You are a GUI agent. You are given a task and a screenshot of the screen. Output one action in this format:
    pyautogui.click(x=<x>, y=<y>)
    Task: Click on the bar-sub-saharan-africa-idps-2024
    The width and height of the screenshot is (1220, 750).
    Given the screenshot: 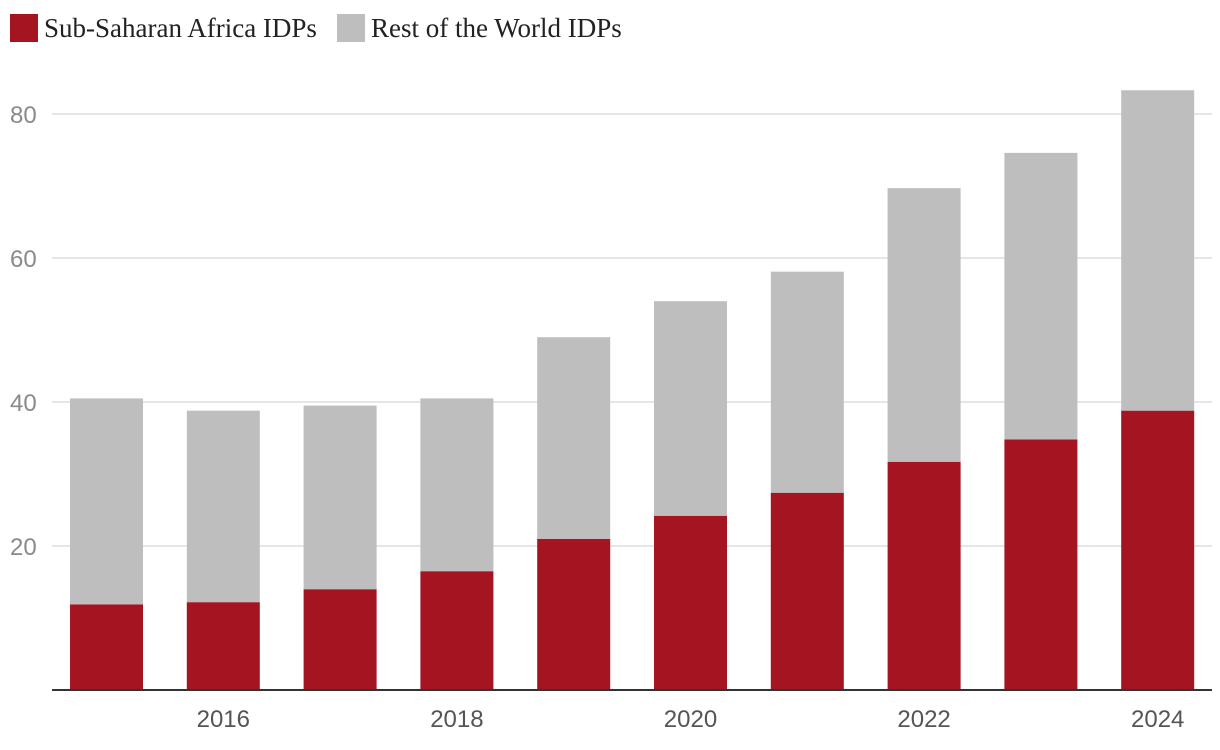 What is the action you would take?
    pyautogui.click(x=1158, y=550)
    